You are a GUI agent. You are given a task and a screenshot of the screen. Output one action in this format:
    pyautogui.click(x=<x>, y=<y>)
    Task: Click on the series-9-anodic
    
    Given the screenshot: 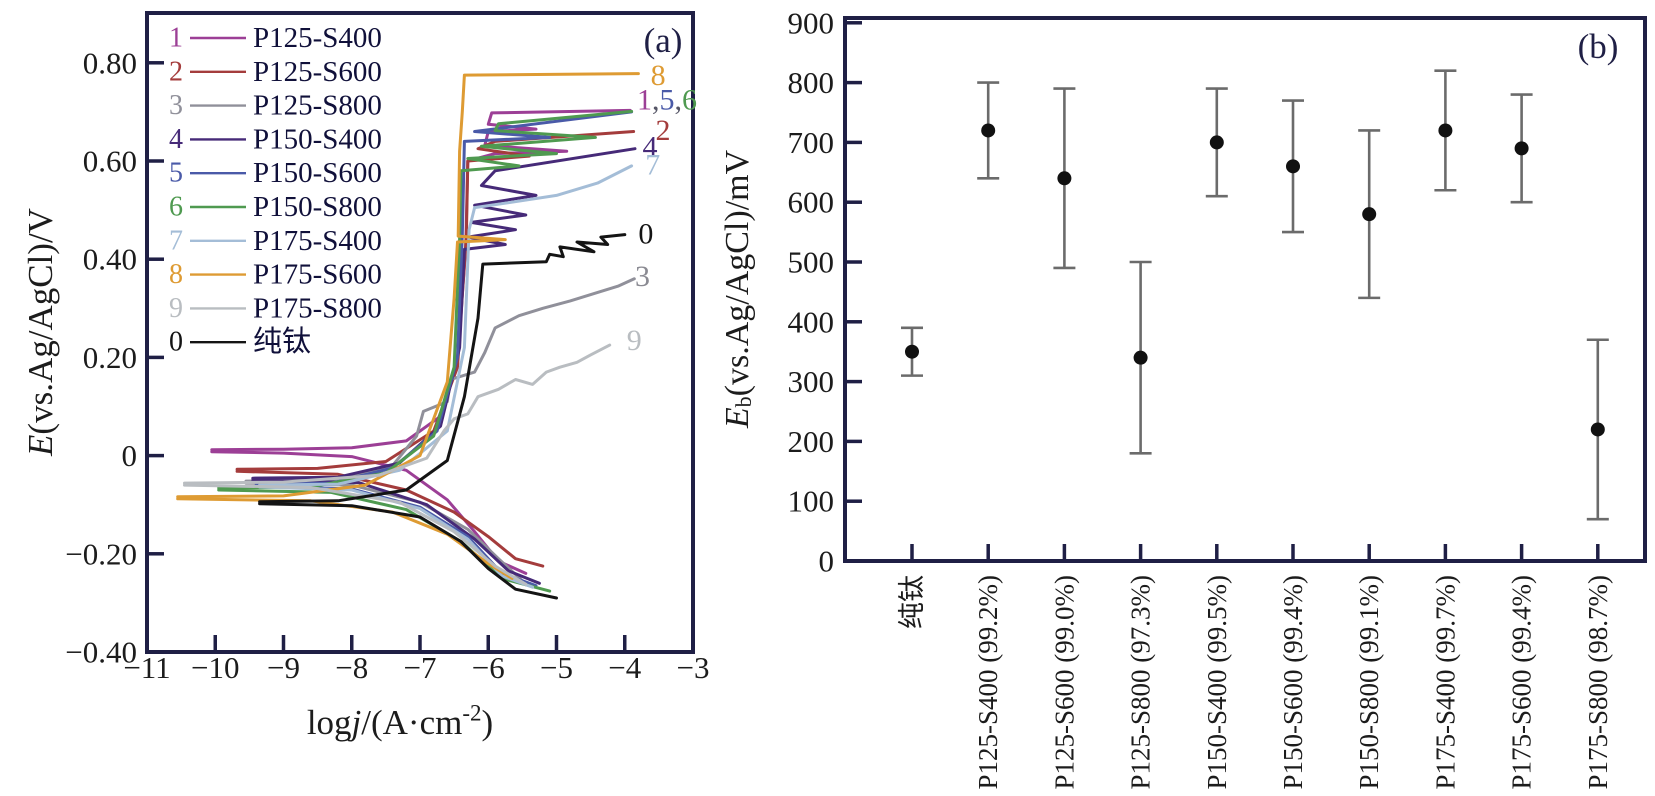 What is the action you would take?
    pyautogui.click(x=397, y=414)
    